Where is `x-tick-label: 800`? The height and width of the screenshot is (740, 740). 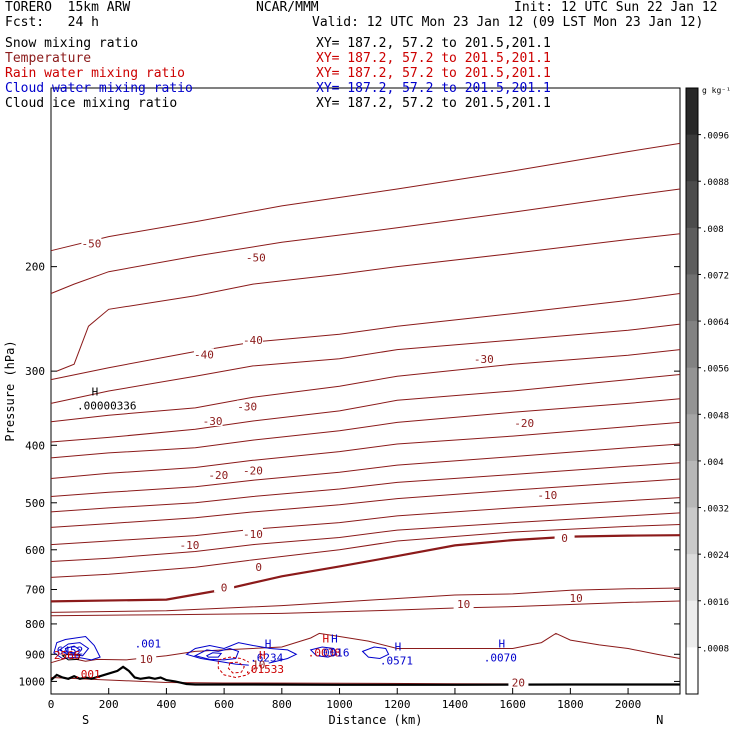
x-tick-label: 800 is located at coordinates (282, 704).